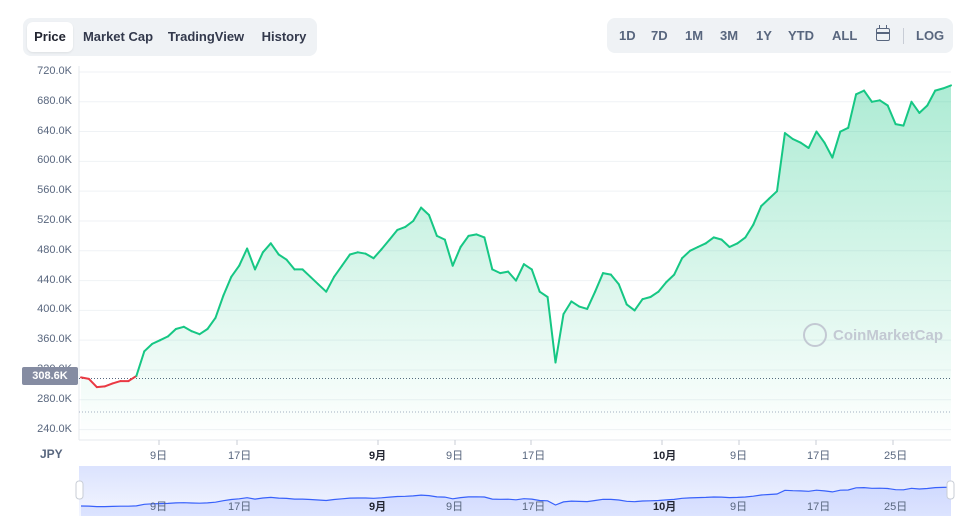 This screenshot has height=527, width=964. Describe the element at coordinates (665, 456) in the screenshot. I see `x-tick-label: 10月` at that location.